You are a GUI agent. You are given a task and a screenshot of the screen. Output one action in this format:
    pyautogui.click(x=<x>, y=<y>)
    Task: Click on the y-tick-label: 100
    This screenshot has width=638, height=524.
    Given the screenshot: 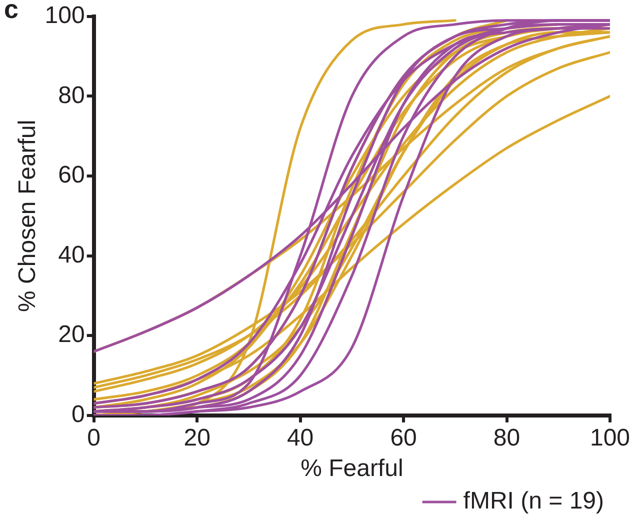 What is the action you would take?
    pyautogui.click(x=64, y=16)
    